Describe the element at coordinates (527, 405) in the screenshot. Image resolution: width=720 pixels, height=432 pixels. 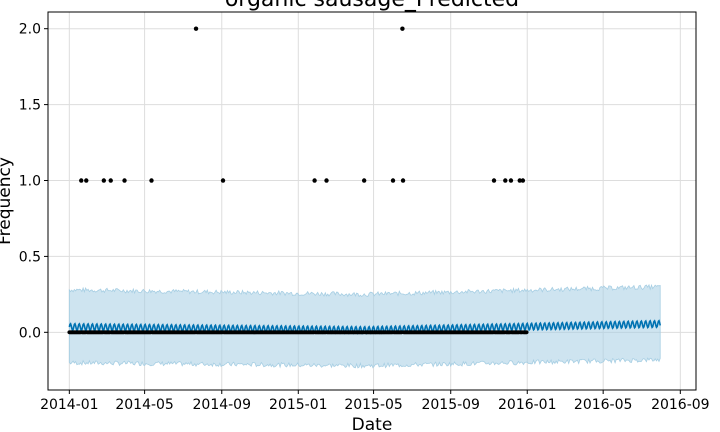
I see `x-tick-label: 2016-01` at that location.